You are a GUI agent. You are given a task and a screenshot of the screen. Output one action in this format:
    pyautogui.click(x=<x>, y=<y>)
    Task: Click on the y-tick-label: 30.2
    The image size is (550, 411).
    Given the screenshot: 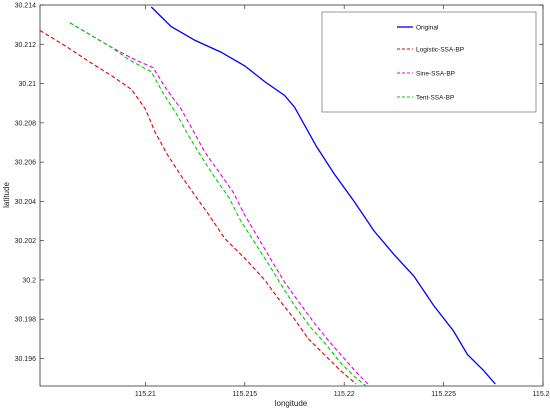 What is the action you would take?
    pyautogui.click(x=29, y=280)
    